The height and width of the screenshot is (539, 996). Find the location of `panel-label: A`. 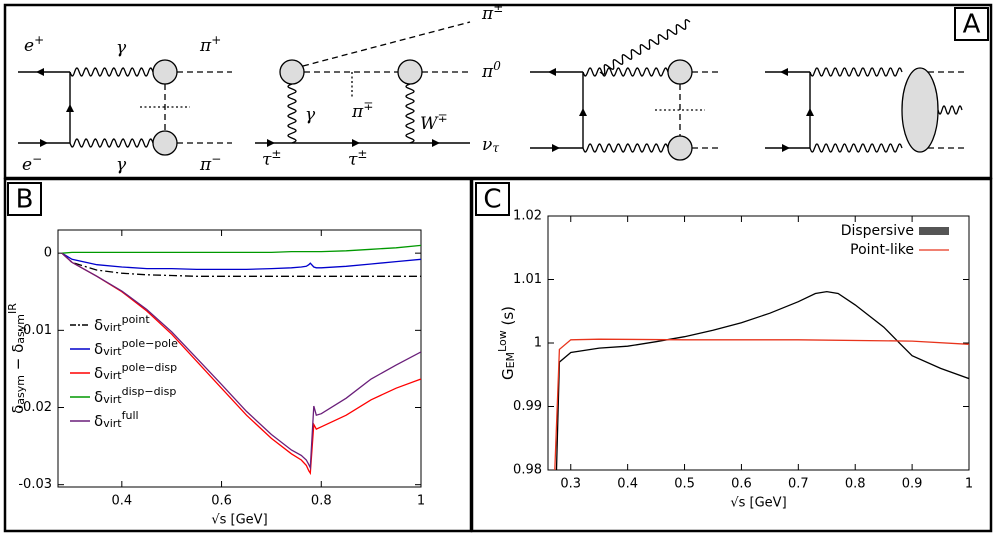

panel-label: A is located at coordinates (972, 25).